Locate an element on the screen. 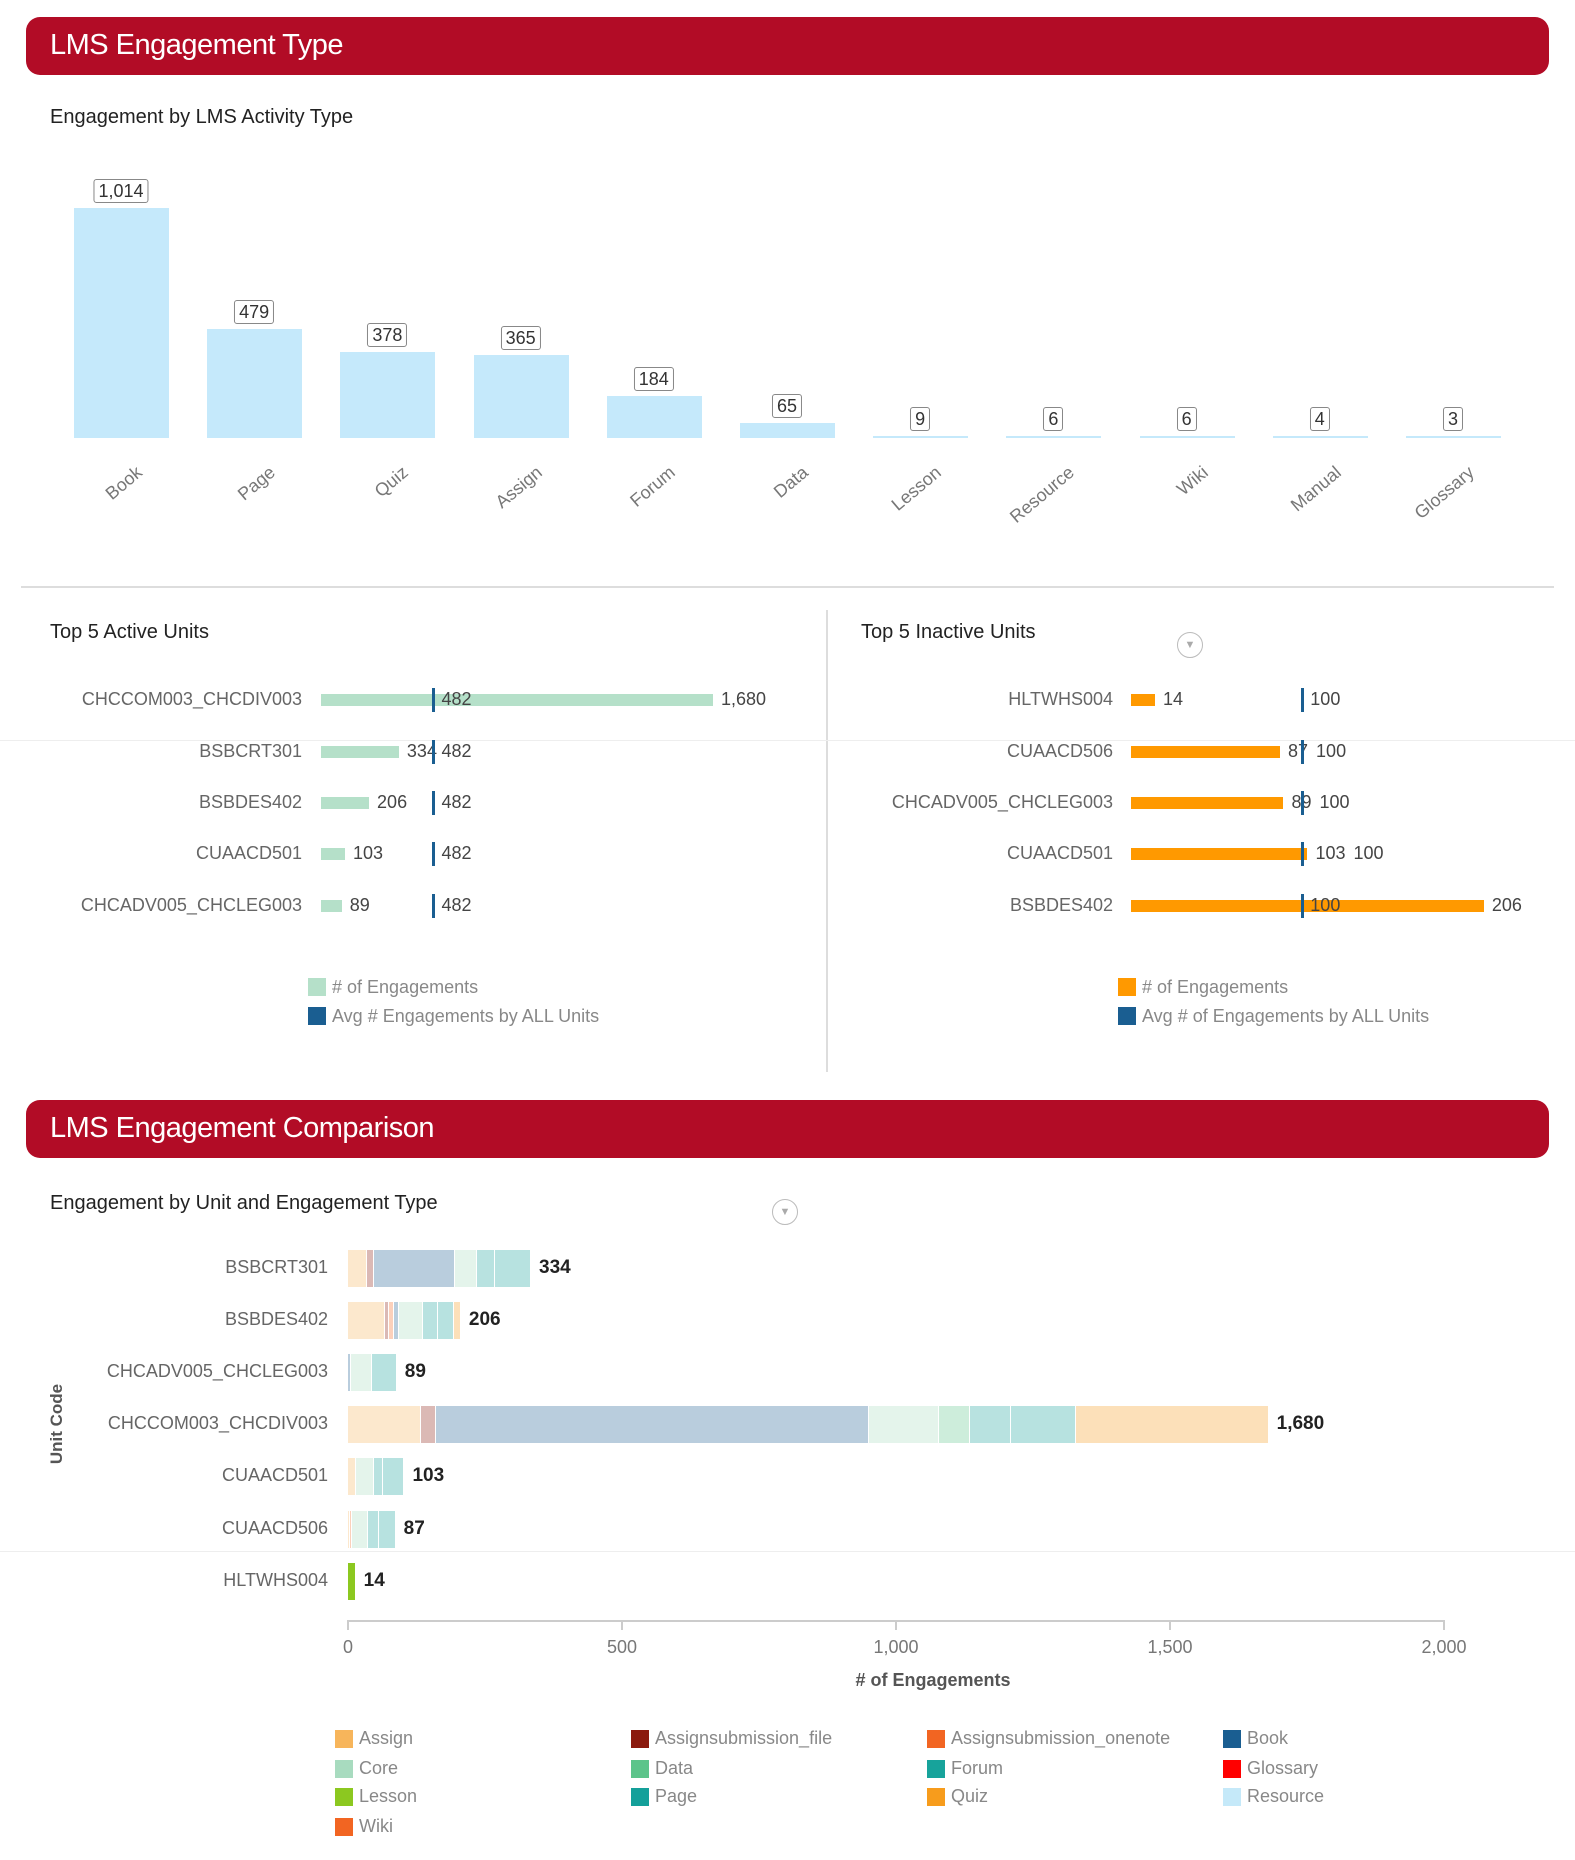 The width and height of the screenshot is (1575, 1860). value-label: 334 is located at coordinates (421, 751).